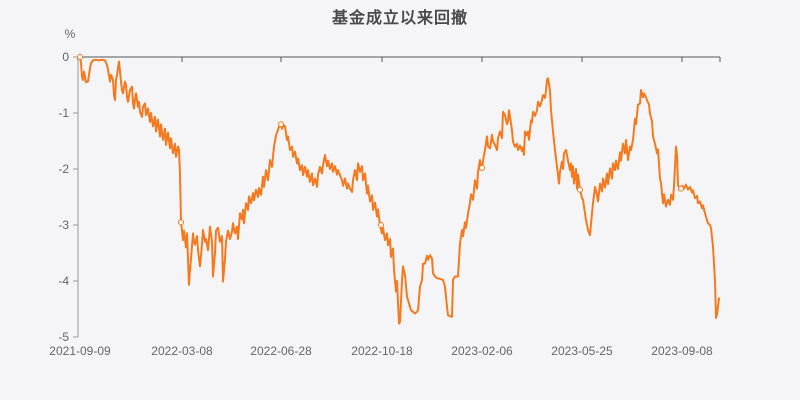 Image resolution: width=800 pixels, height=400 pixels. What do you see at coordinates (63, 113) in the screenshot?
I see `y-tick-label: -1` at bounding box center [63, 113].